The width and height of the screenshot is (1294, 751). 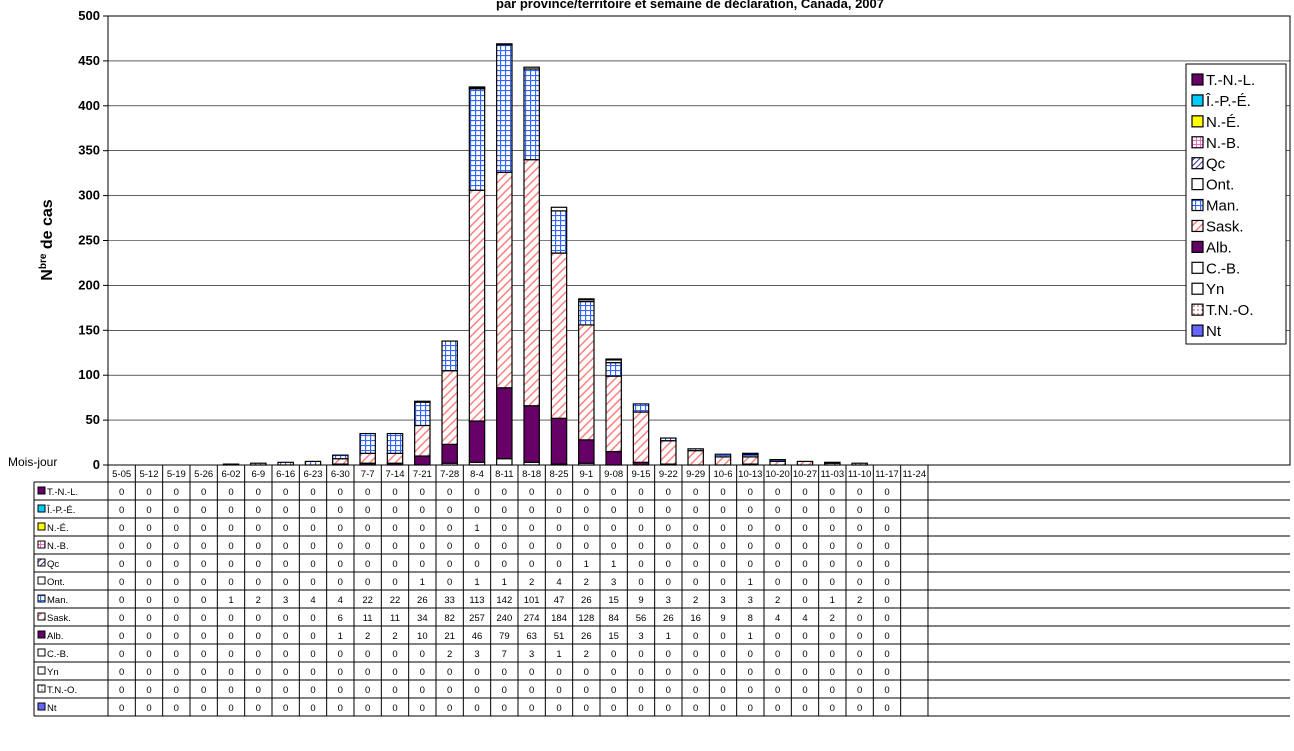 What do you see at coordinates (1223, 268) in the screenshot?
I see `legend-label-c-b: C.-B.` at bounding box center [1223, 268].